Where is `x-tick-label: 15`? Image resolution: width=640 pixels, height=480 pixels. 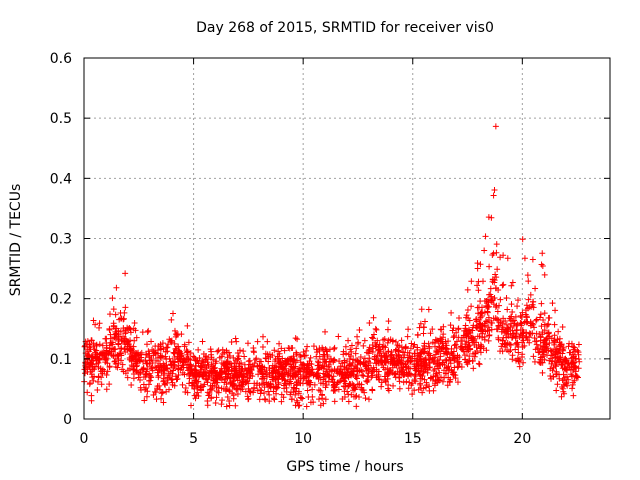
x-tick-label: 15 is located at coordinates (413, 439).